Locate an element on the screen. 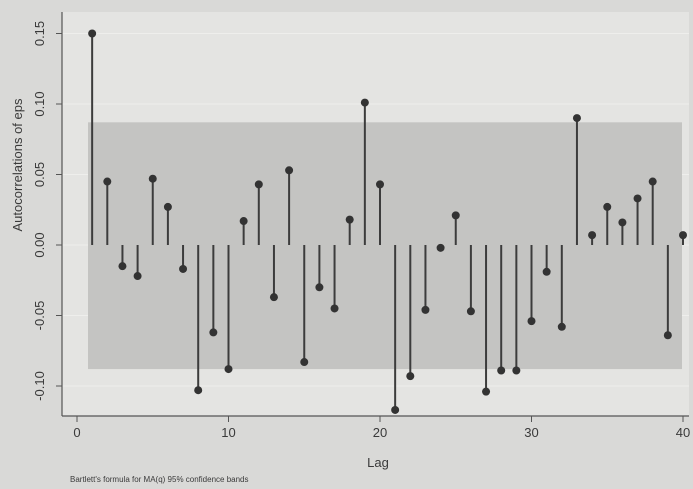  y-tick-label-4: -0.05 is located at coordinates (39, 316).